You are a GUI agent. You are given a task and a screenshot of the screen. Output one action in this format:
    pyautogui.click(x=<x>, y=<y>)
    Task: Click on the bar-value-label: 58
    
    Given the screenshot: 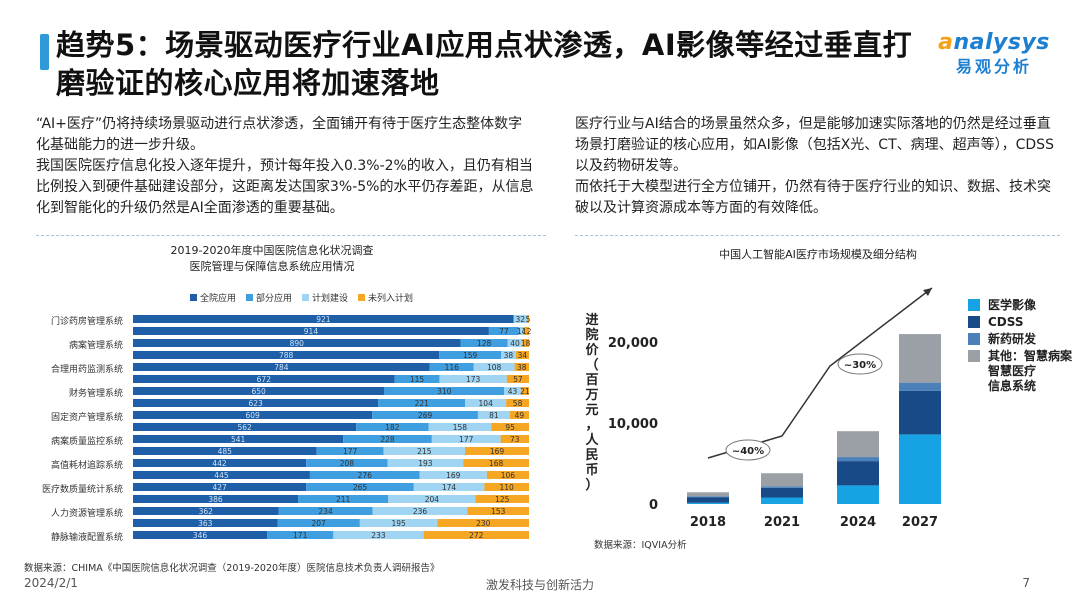 What is the action you would take?
    pyautogui.click(x=518, y=403)
    